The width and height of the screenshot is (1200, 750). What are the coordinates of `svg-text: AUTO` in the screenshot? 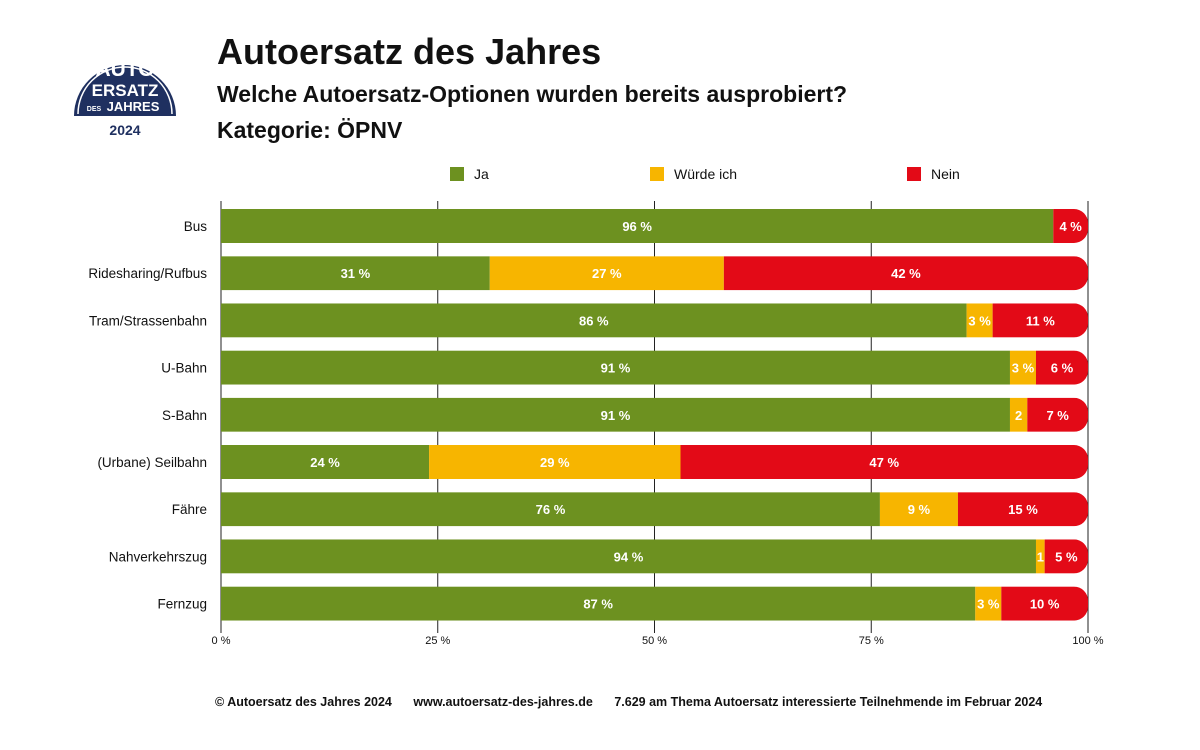 It's located at (124, 69).